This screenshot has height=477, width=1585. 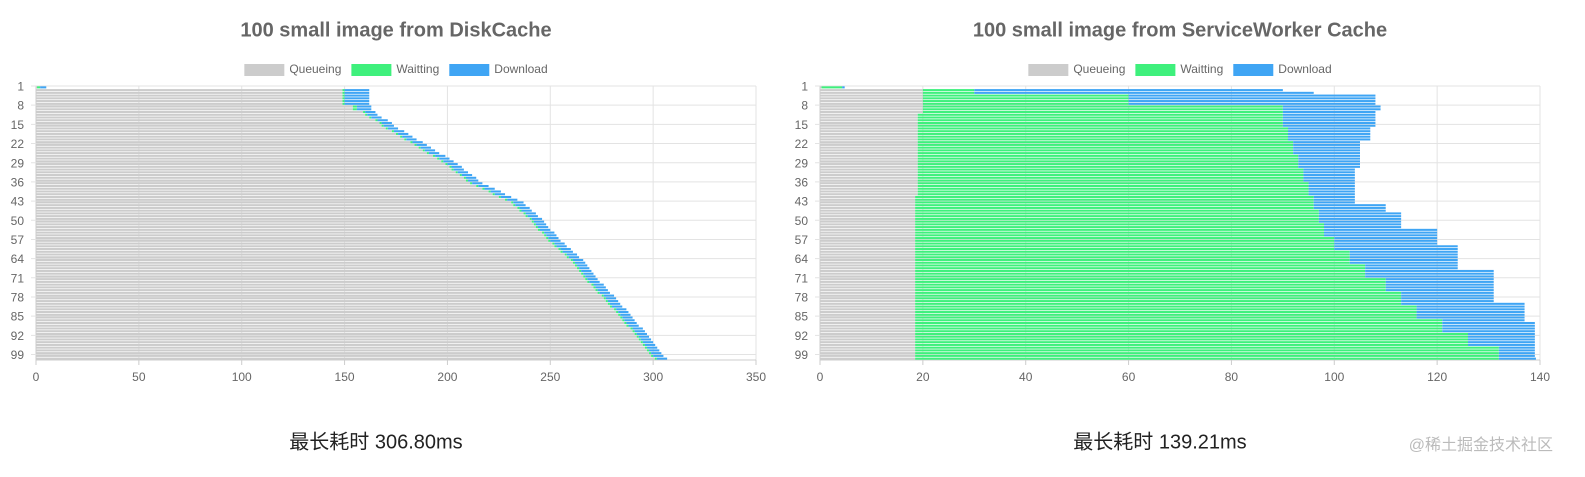 What do you see at coordinates (1540, 377) in the screenshot?
I see `x-tick-label: 140` at bounding box center [1540, 377].